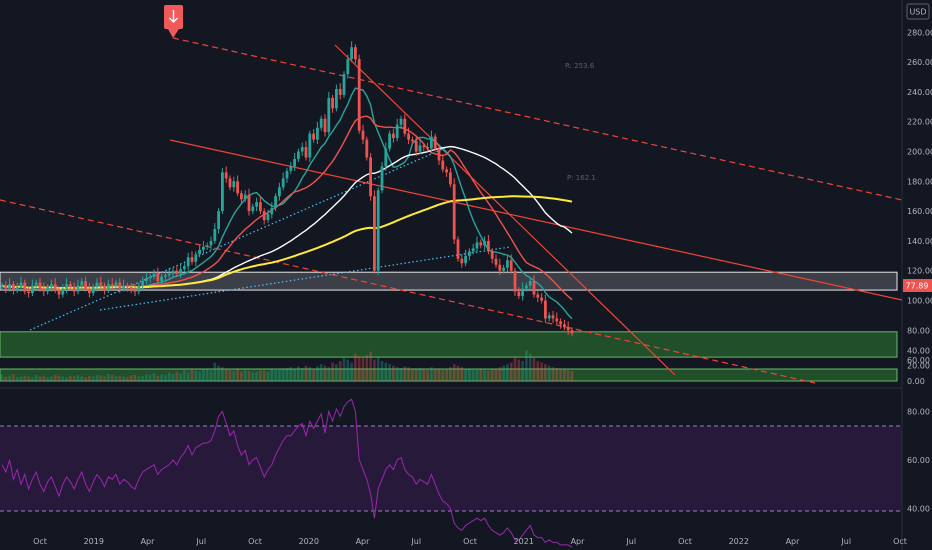  I want to click on last-price-box, so click(917, 285).